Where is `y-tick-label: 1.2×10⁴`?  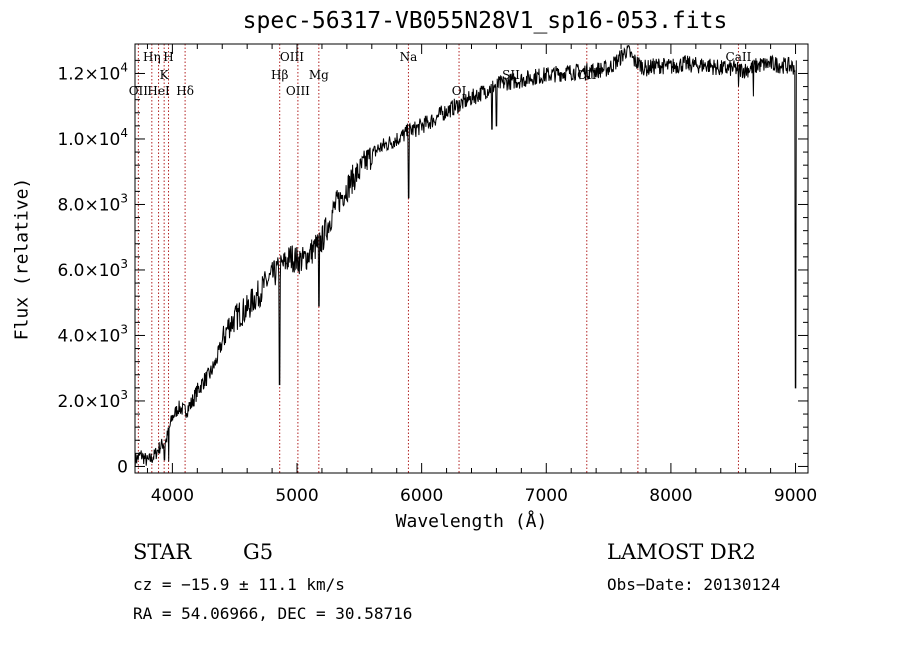 y-tick-label: 1.2×10⁴ is located at coordinates (92, 72).